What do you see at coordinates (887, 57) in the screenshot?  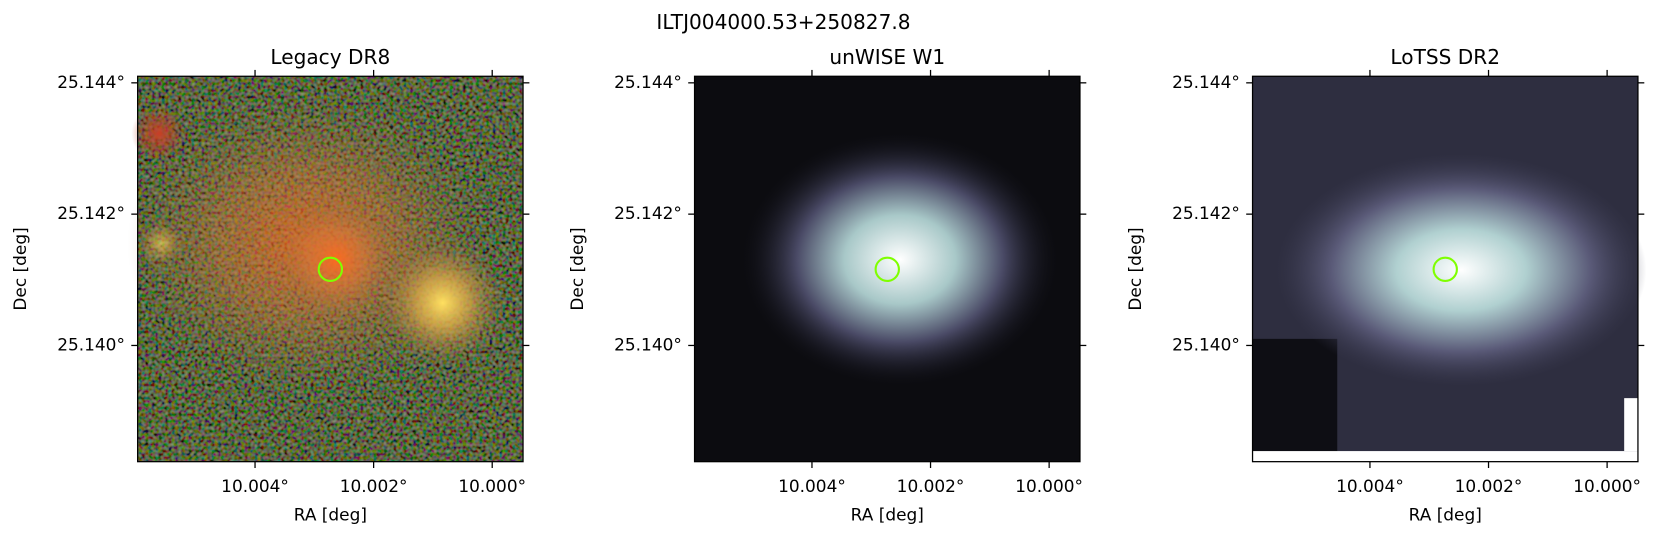 I see `panel-title: unWISE W1` at bounding box center [887, 57].